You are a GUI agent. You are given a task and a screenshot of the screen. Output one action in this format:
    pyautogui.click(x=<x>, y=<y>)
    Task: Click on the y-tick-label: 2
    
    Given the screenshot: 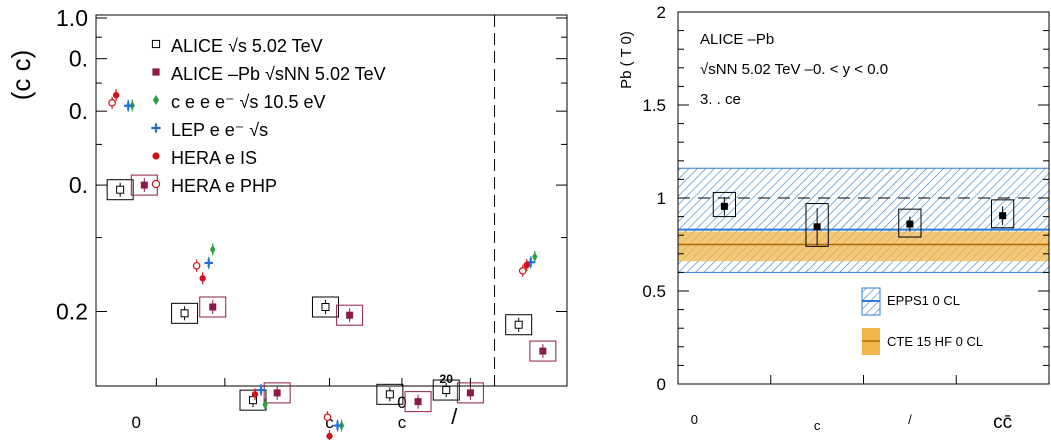 What is the action you would take?
    pyautogui.click(x=661, y=12)
    